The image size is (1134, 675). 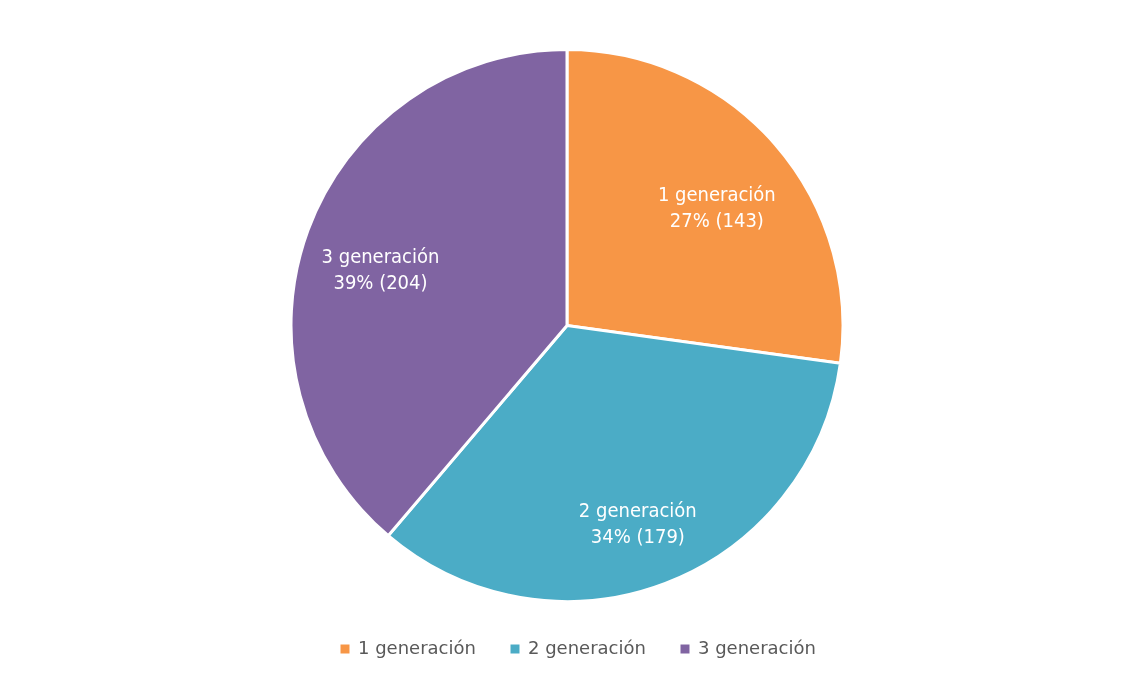 What do you see at coordinates (587, 647) in the screenshot?
I see `legend-label: 2 generación` at bounding box center [587, 647].